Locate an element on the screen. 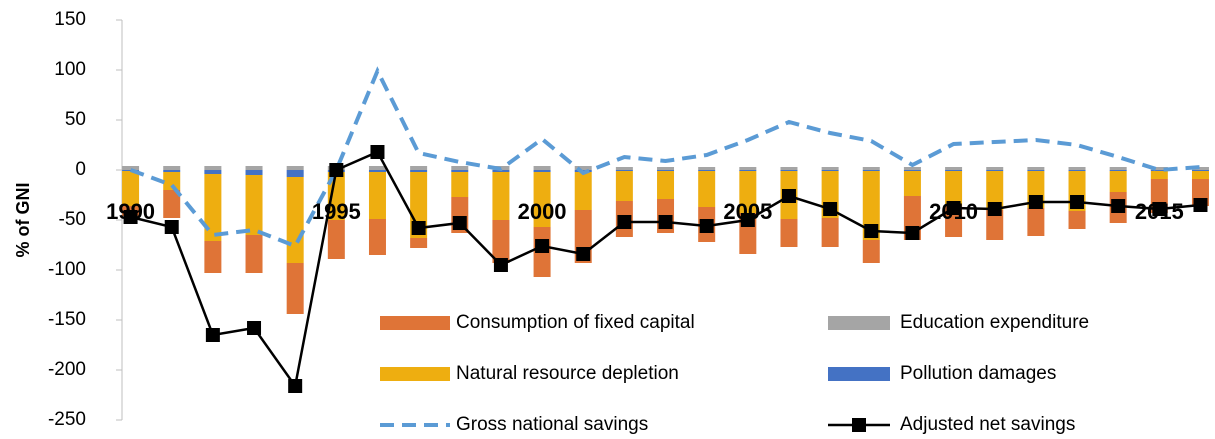 This screenshot has height=439, width=1215. y-tick-label: -250 is located at coordinates (67, 419).